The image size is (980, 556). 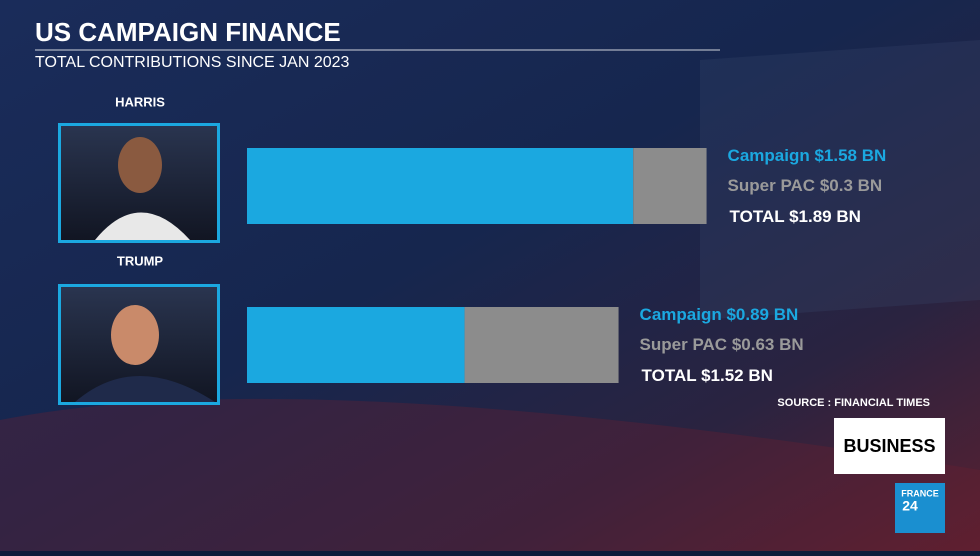 I want to click on source: SOURCE : FINANCIAL TIMES, so click(x=853, y=403).